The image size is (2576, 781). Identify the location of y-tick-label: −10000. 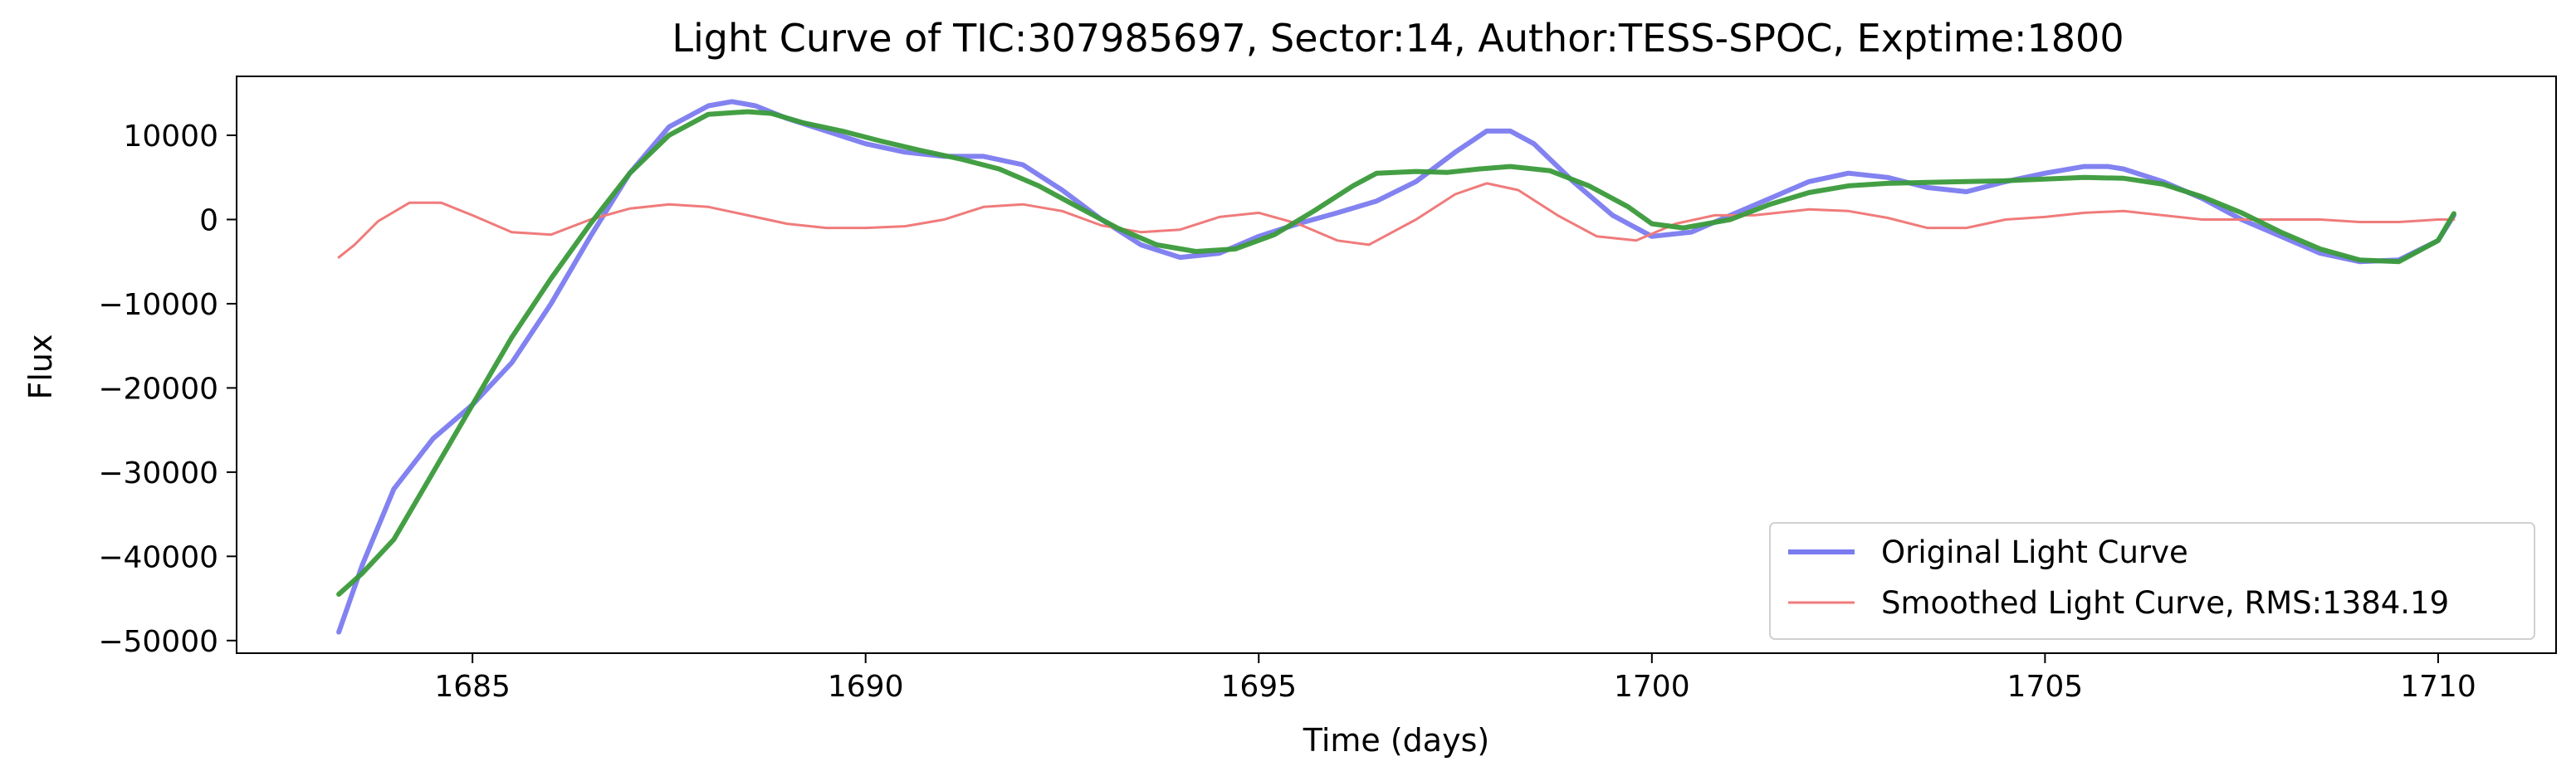
(158, 305).